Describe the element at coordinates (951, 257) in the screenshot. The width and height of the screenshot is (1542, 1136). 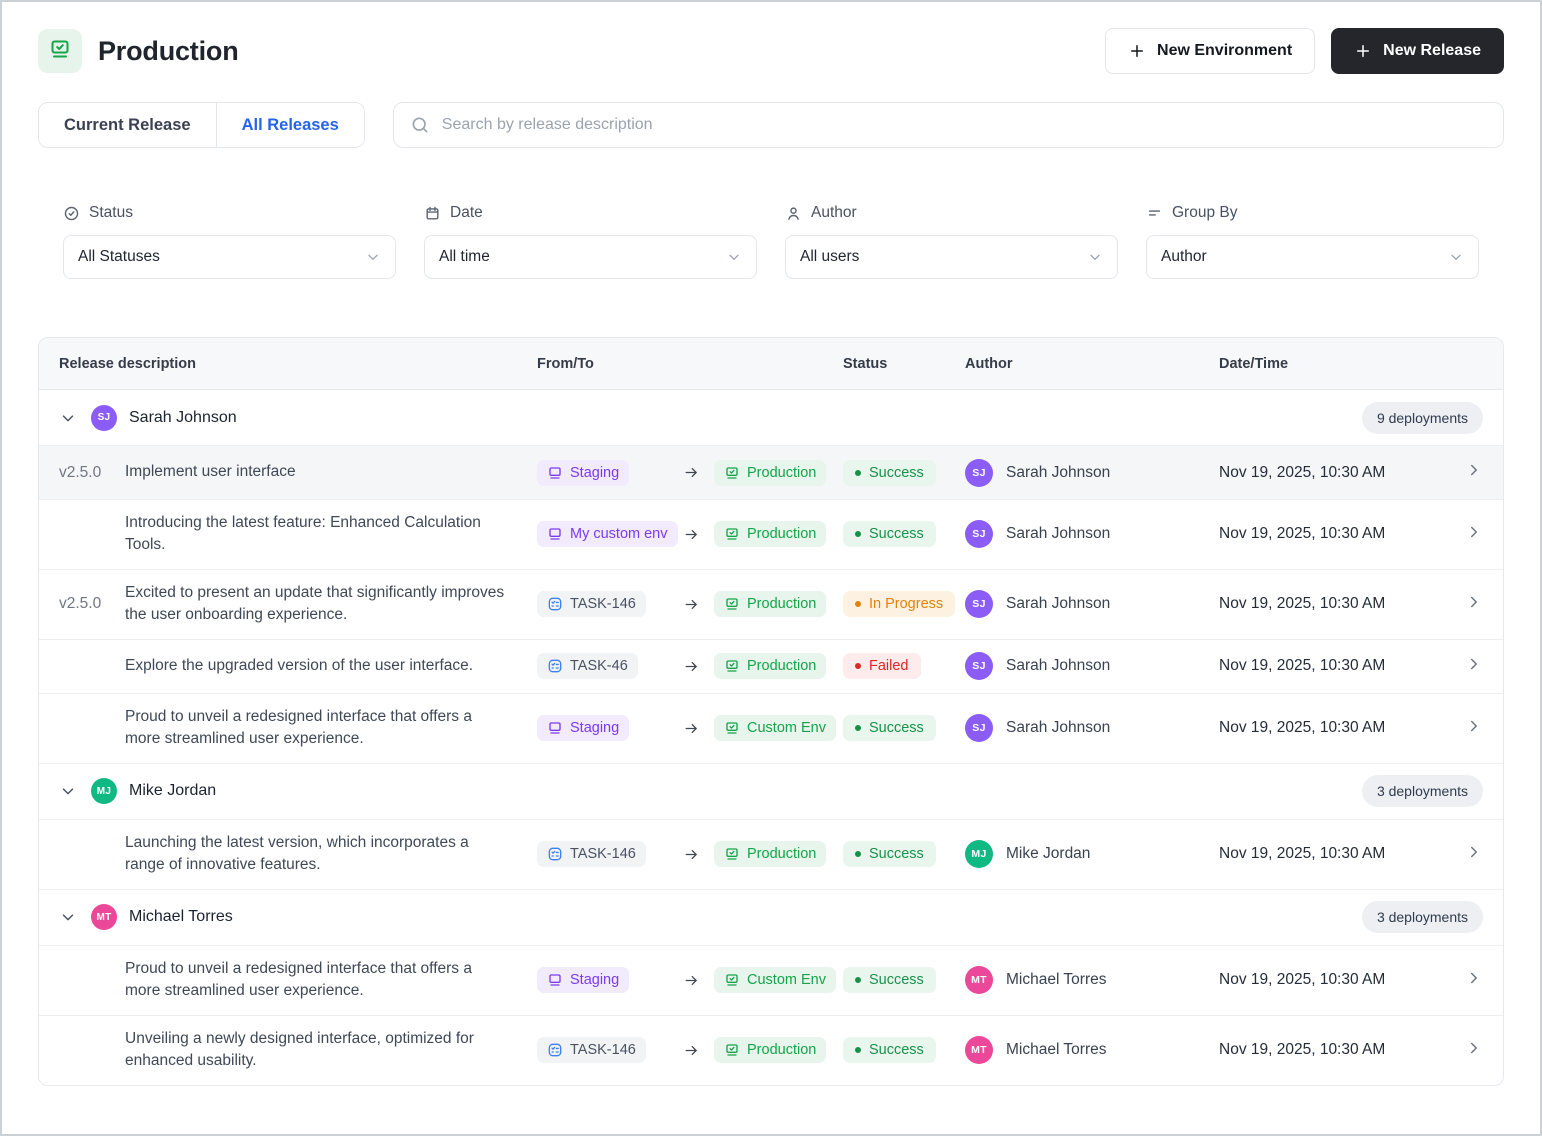
I see `author-select: All users` at that location.